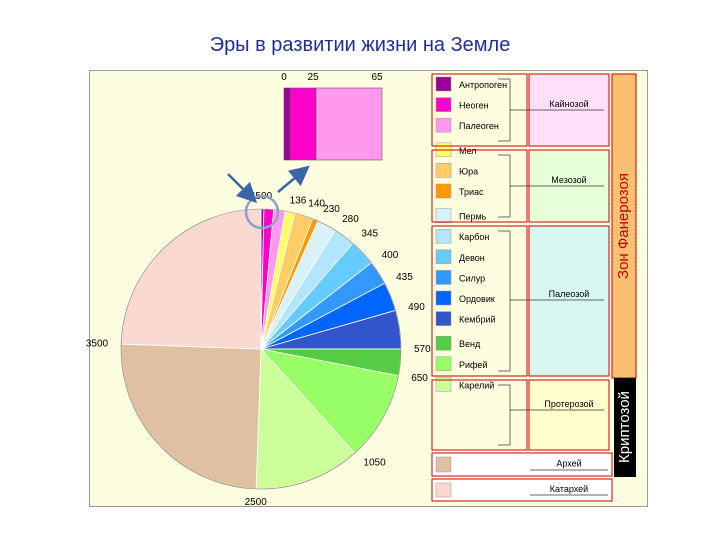  Describe the element at coordinates (568, 404) in the screenshot. I see `era-label: Протерозой` at that location.